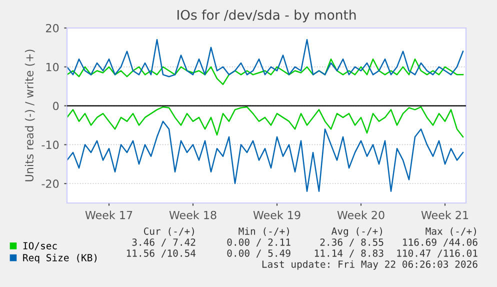  What do you see at coordinates (60, 259) in the screenshot?
I see `legend-label: Req Size (KB)` at bounding box center [60, 259].